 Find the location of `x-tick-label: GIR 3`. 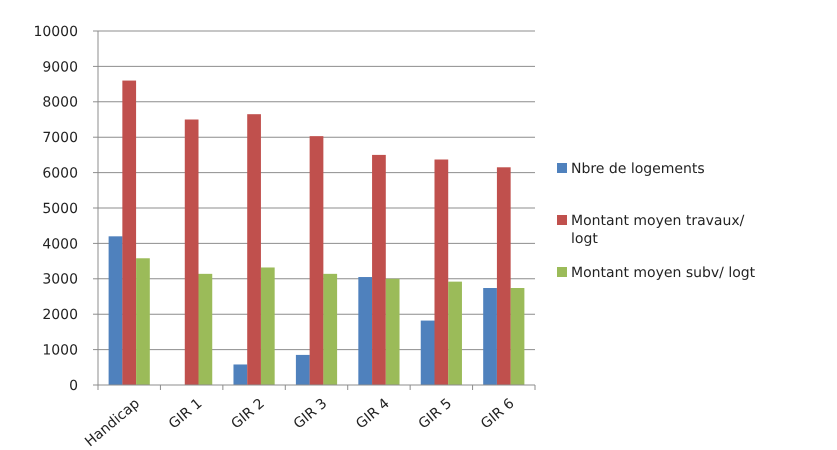

x-tick-label: GIR 3 is located at coordinates (310, 414).